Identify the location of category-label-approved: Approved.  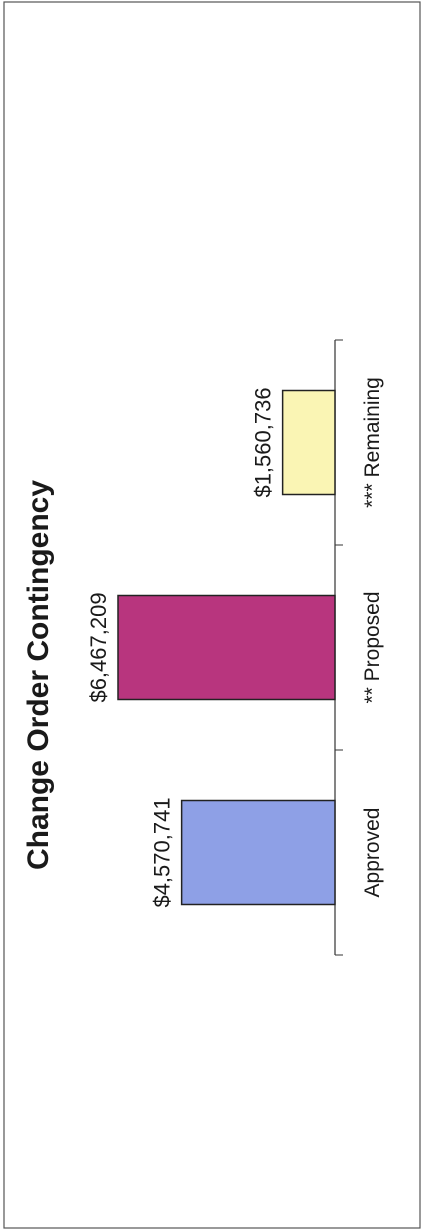
(372, 853).